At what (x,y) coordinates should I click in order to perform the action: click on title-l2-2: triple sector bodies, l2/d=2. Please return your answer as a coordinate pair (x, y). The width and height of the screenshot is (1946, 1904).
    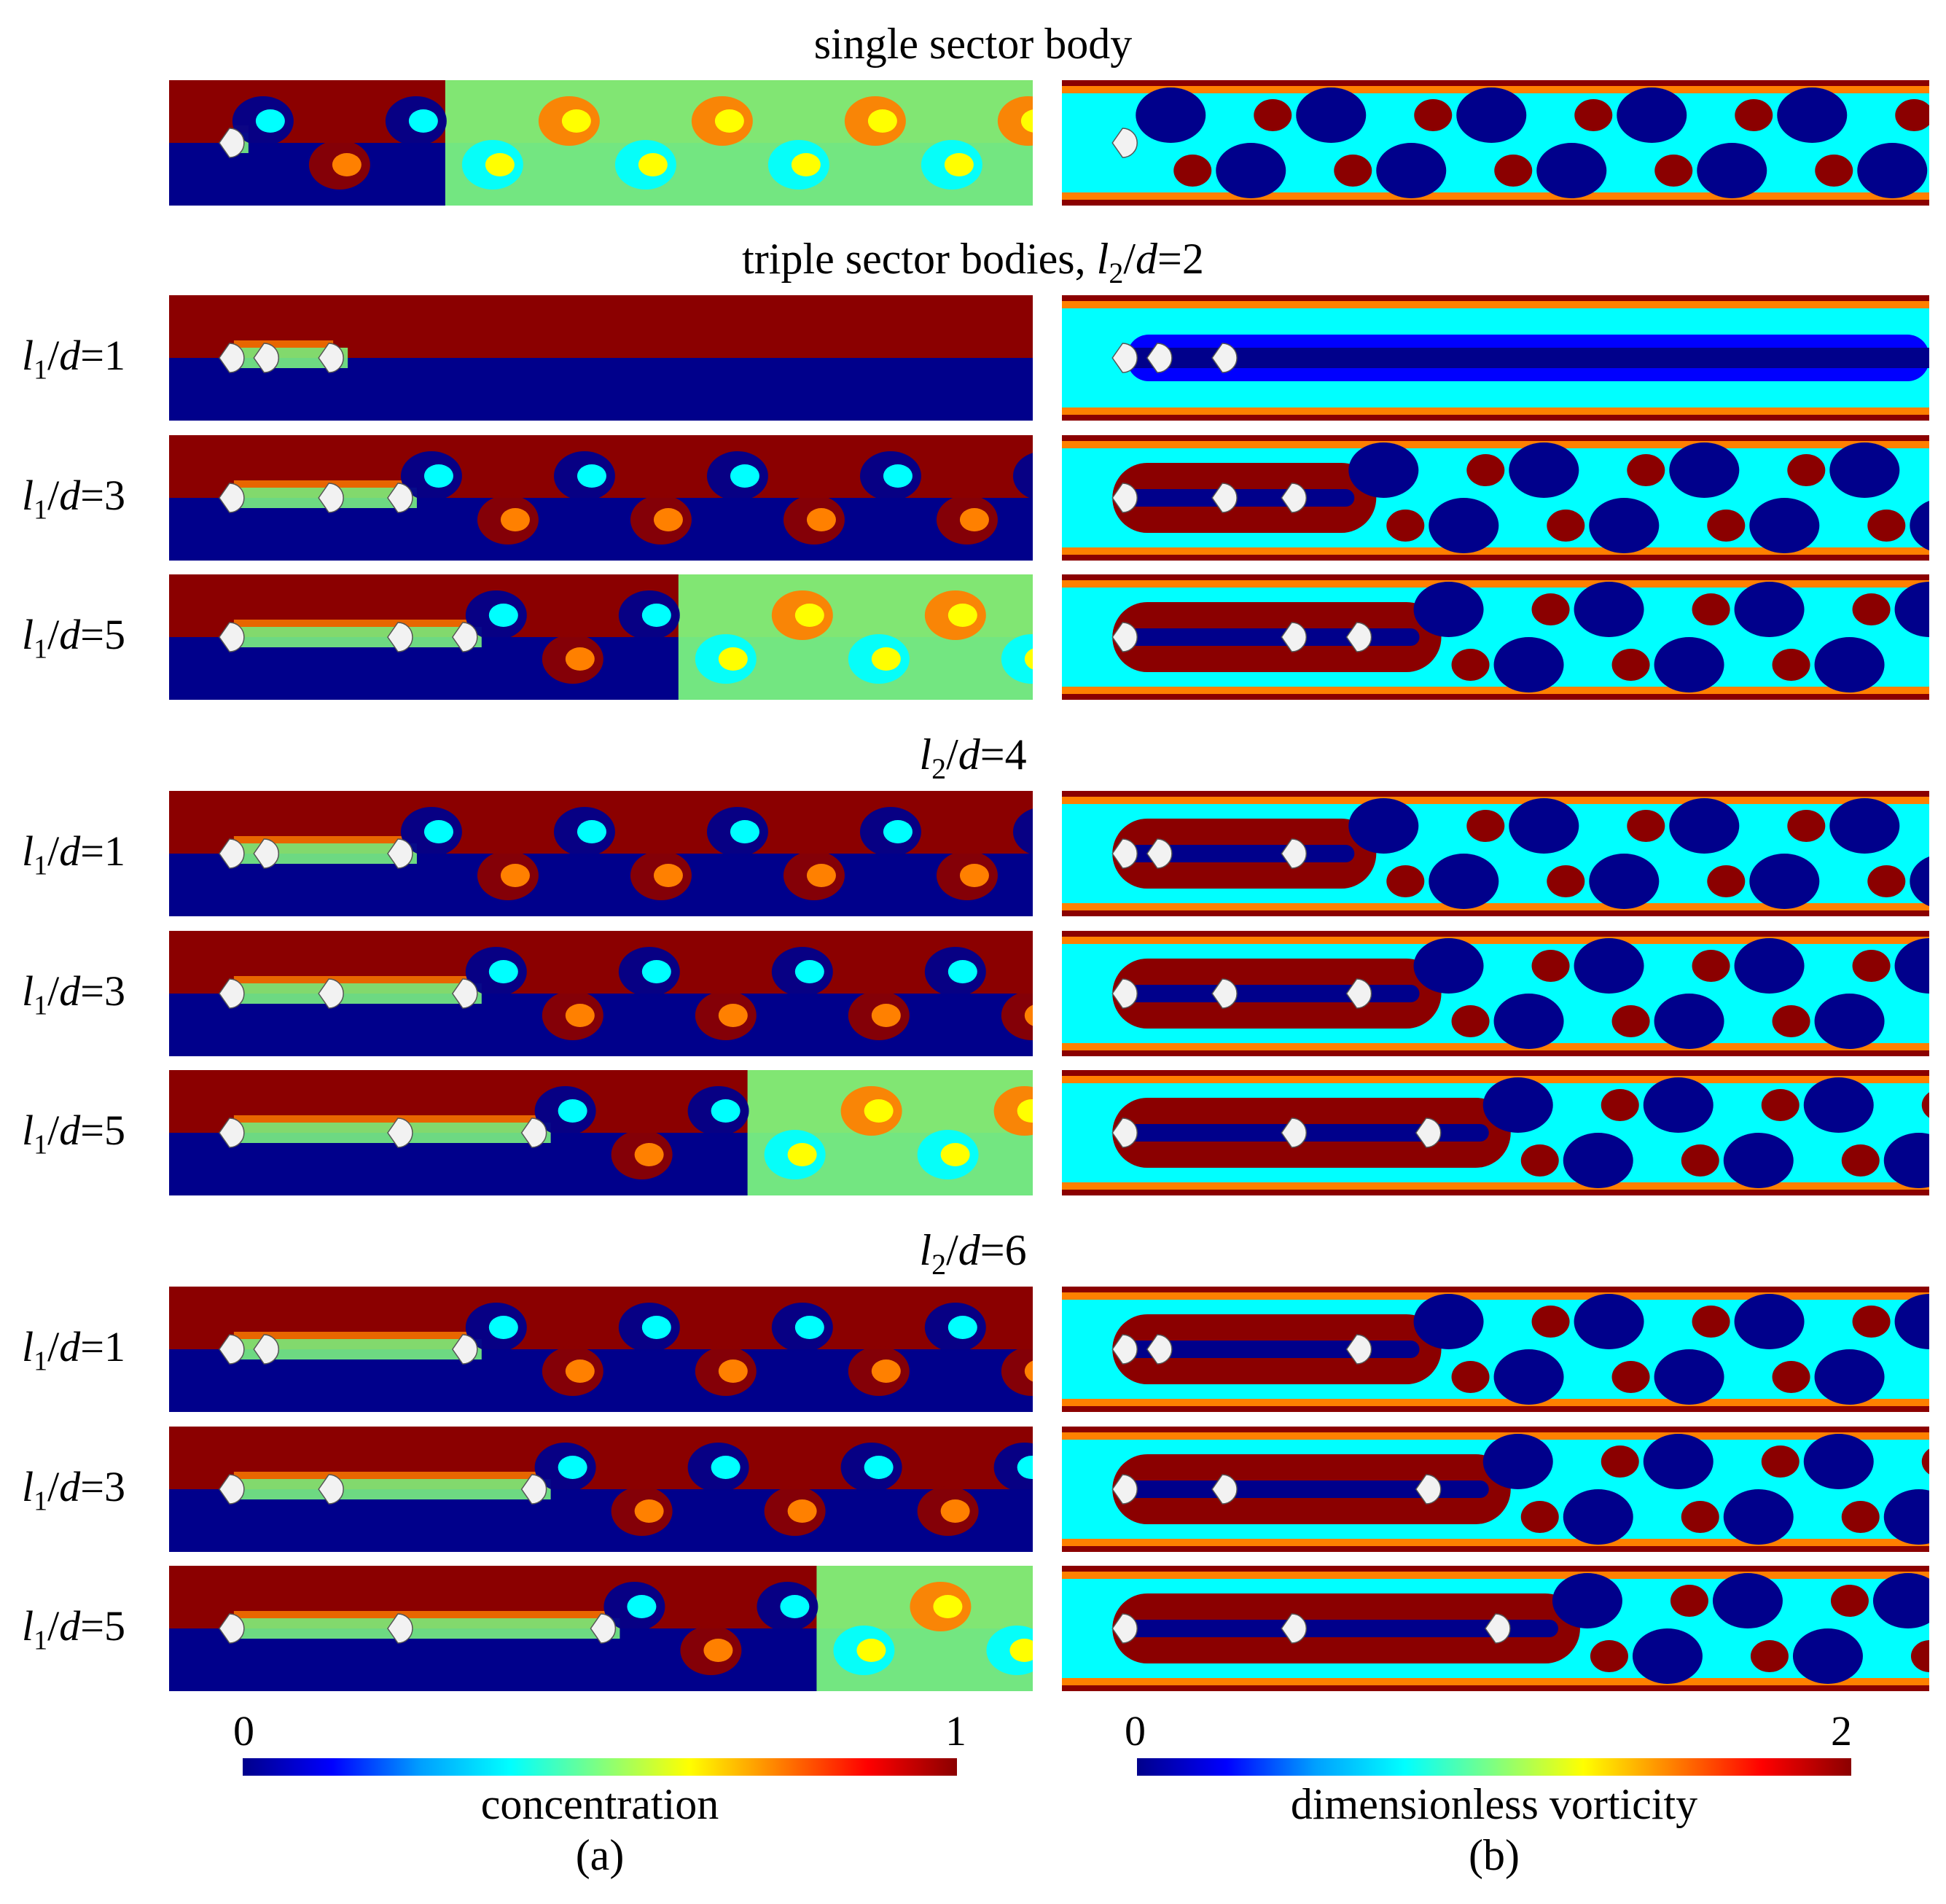
    Looking at the image, I should click on (973, 262).